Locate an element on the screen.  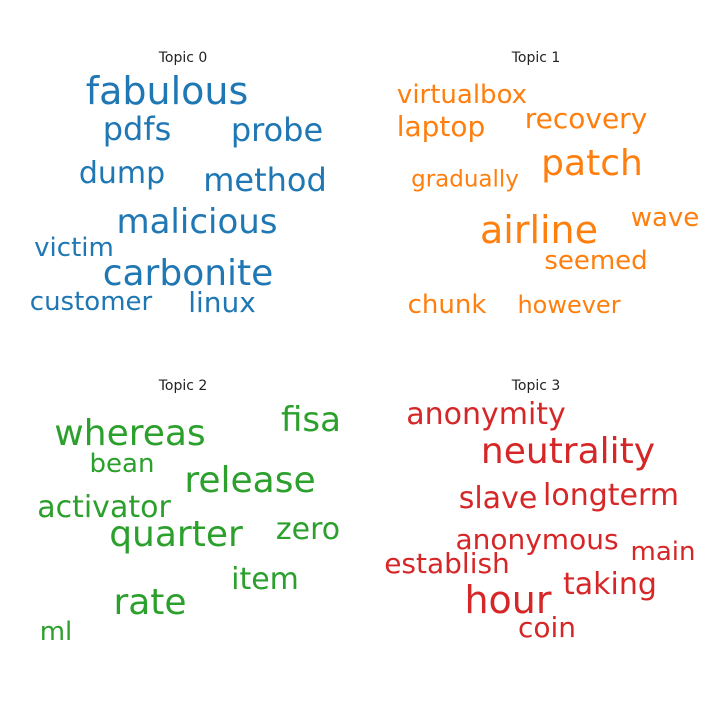
topic-3-word-4: anonymous is located at coordinates (537, 539).